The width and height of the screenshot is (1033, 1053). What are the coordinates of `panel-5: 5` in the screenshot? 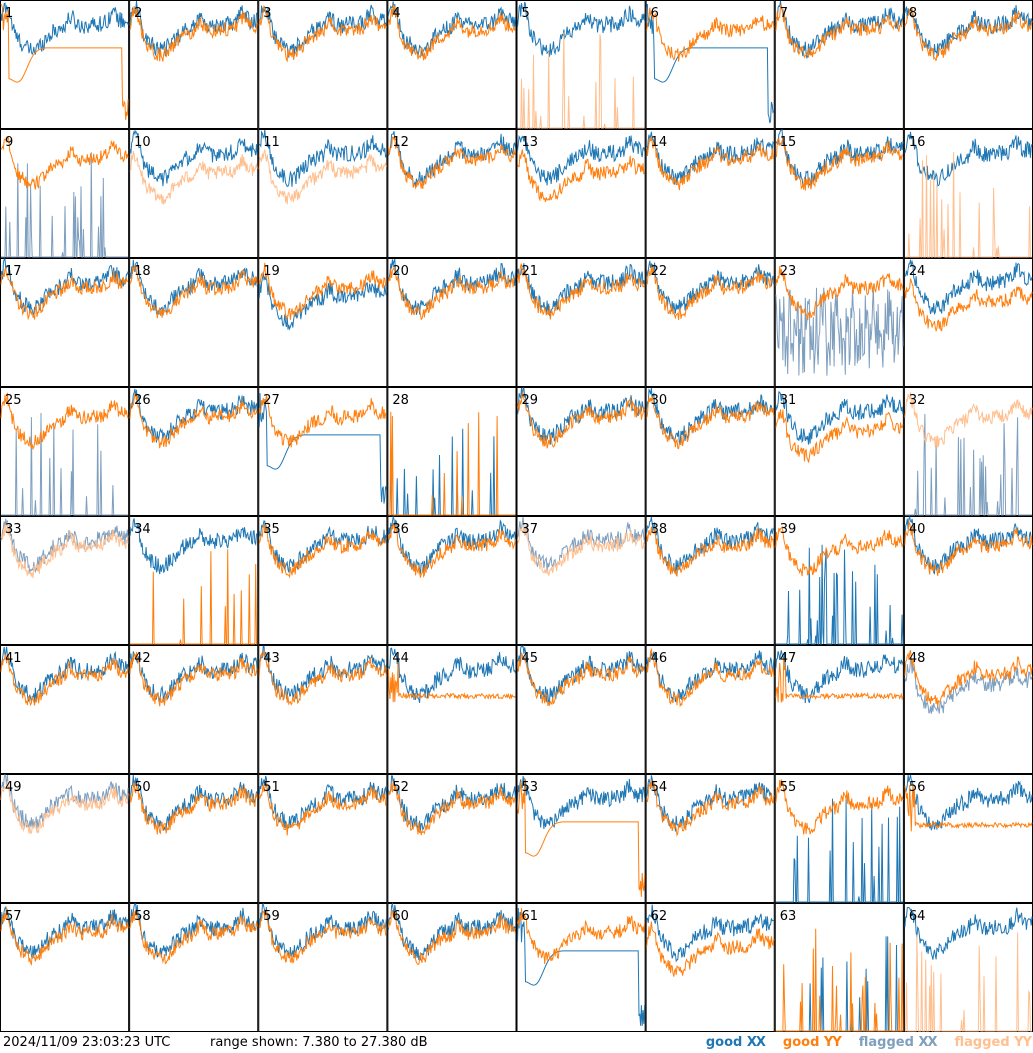 It's located at (581, 64).